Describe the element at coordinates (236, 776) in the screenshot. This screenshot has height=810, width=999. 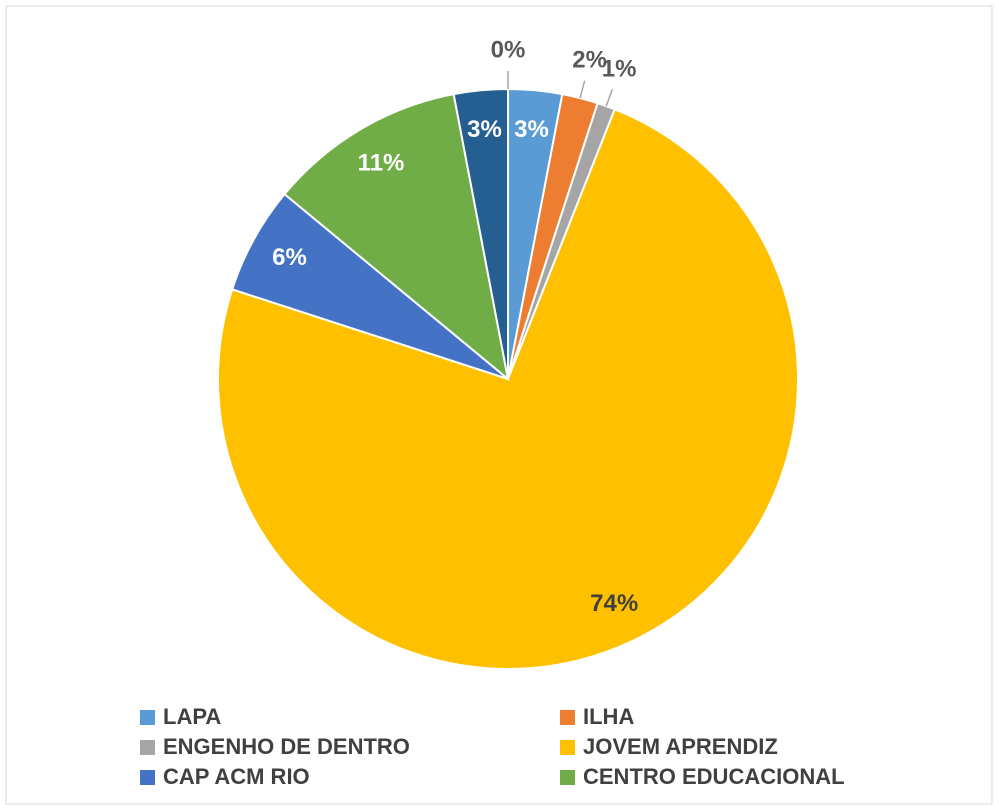
I see `legend-label: CAP ACM RIO` at that location.